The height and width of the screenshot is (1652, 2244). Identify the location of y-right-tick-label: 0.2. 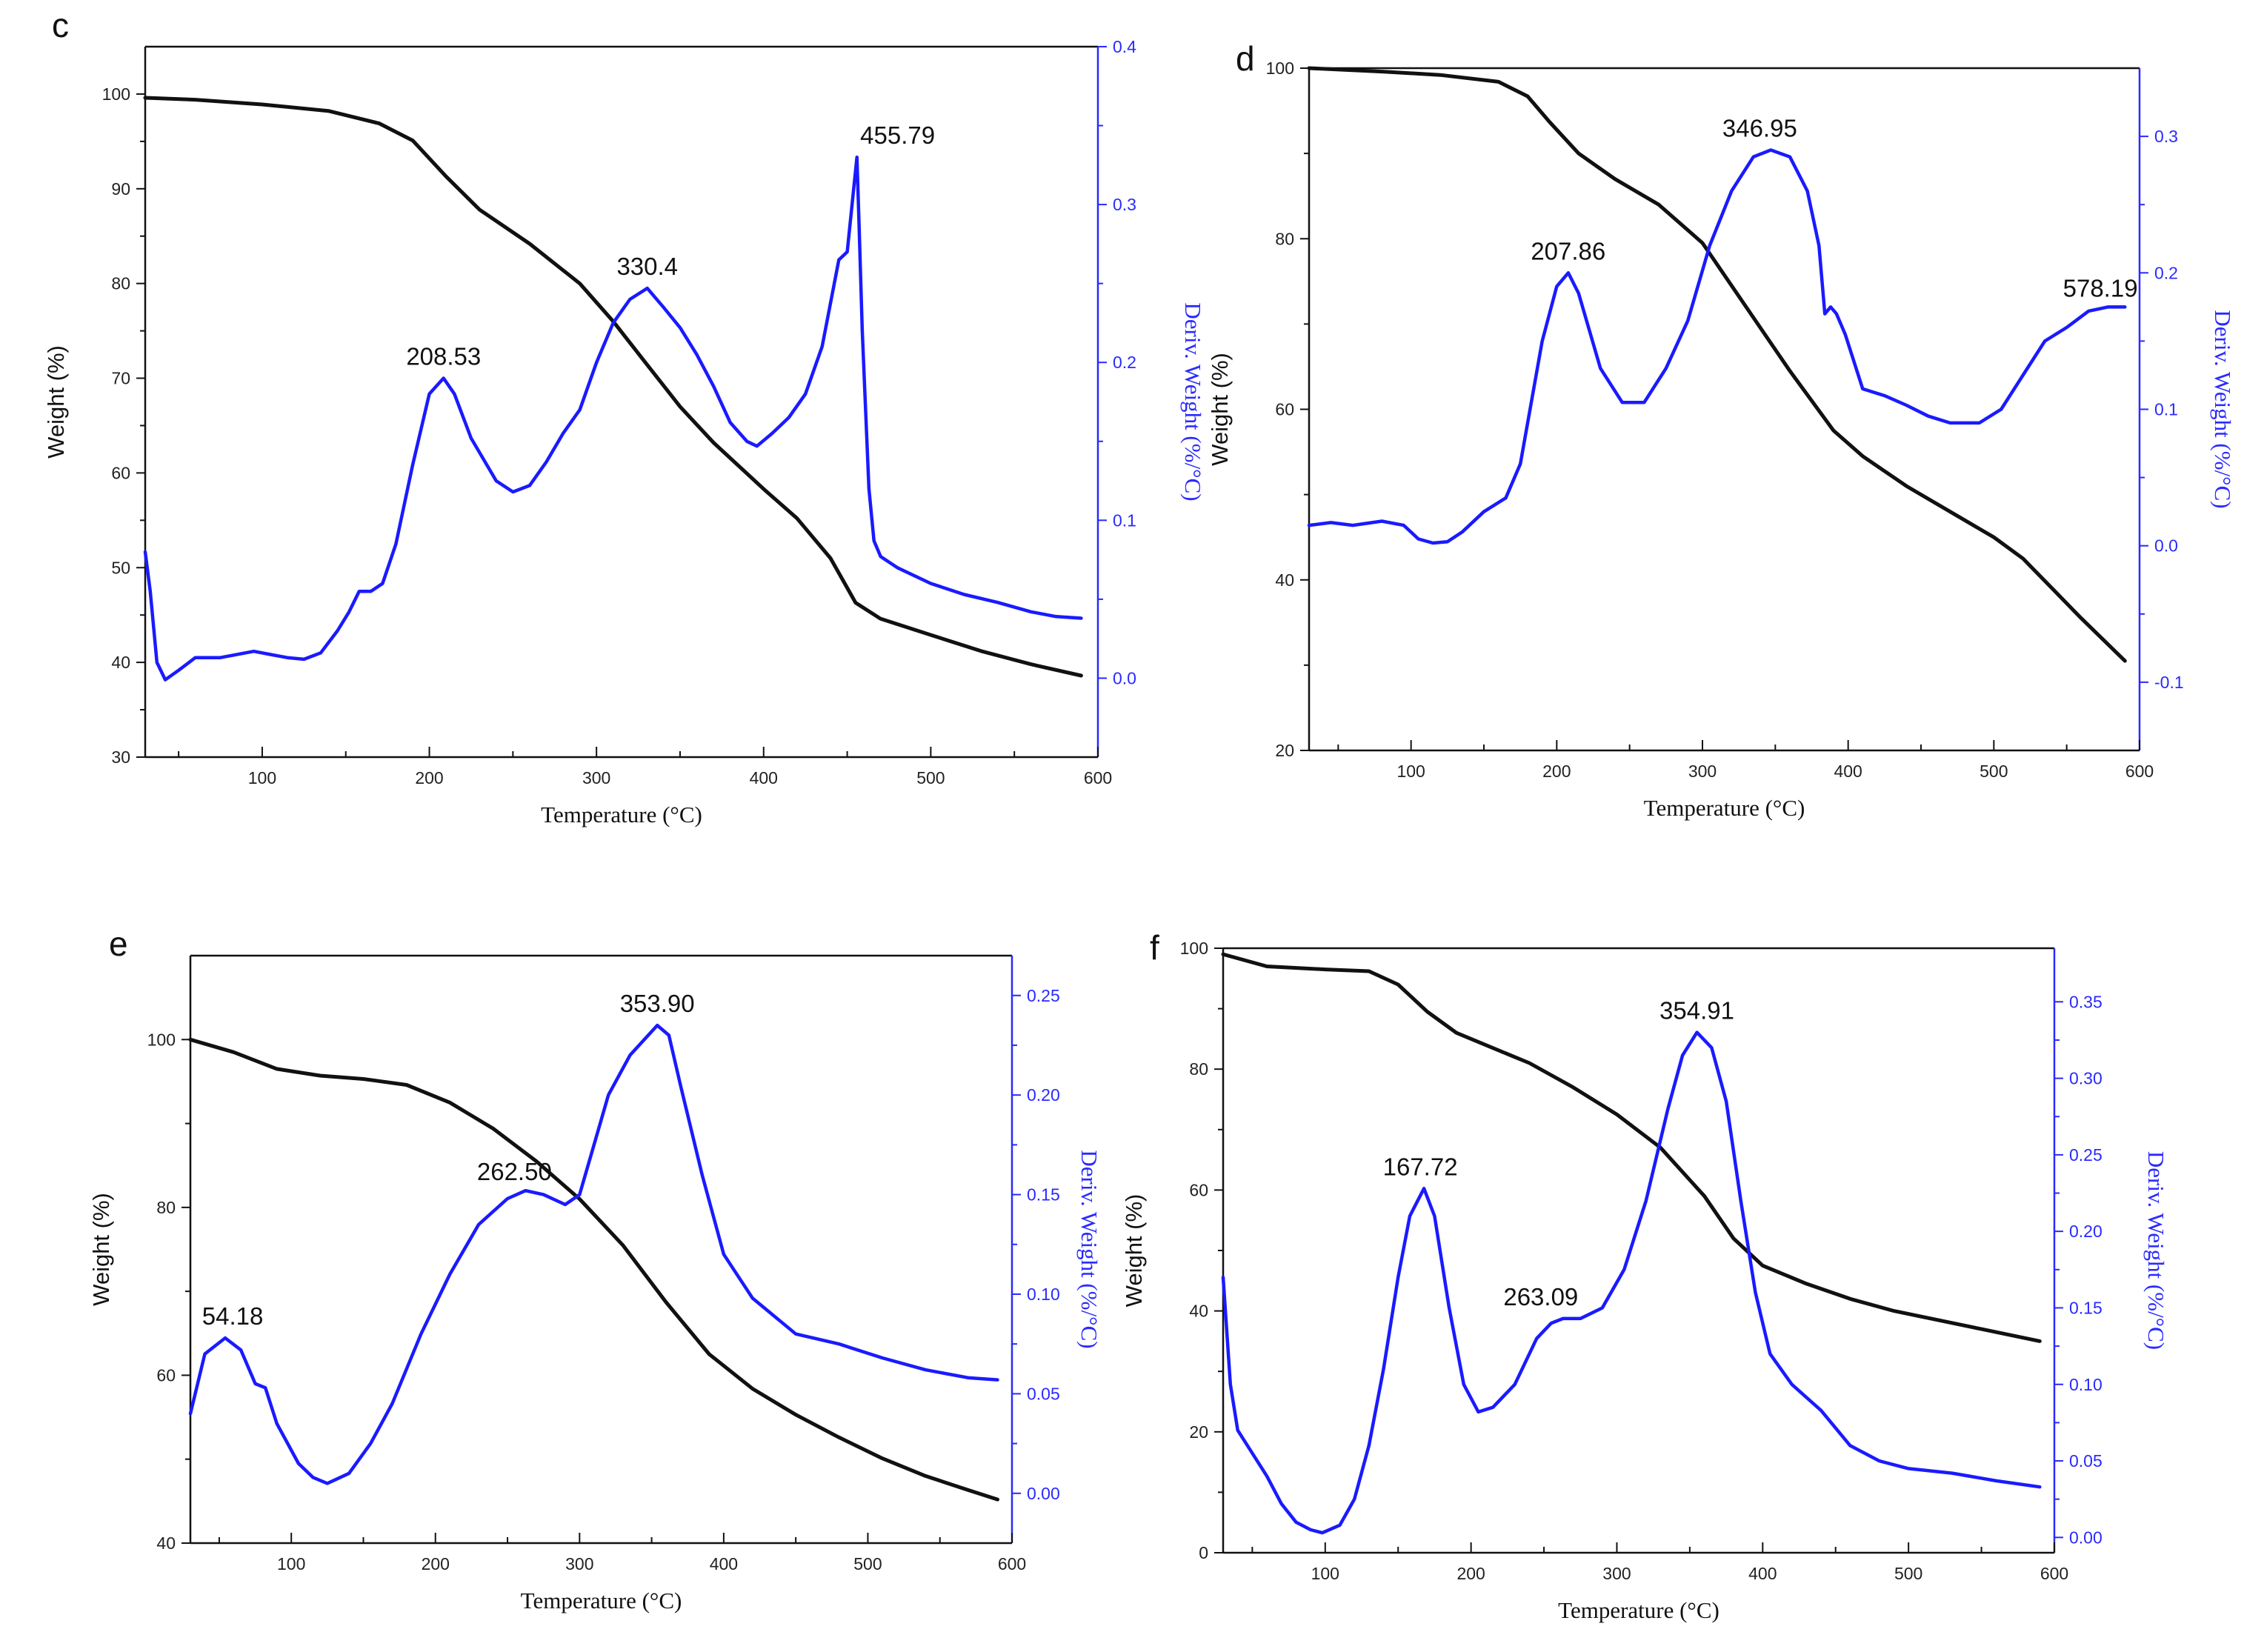
(2166, 272).